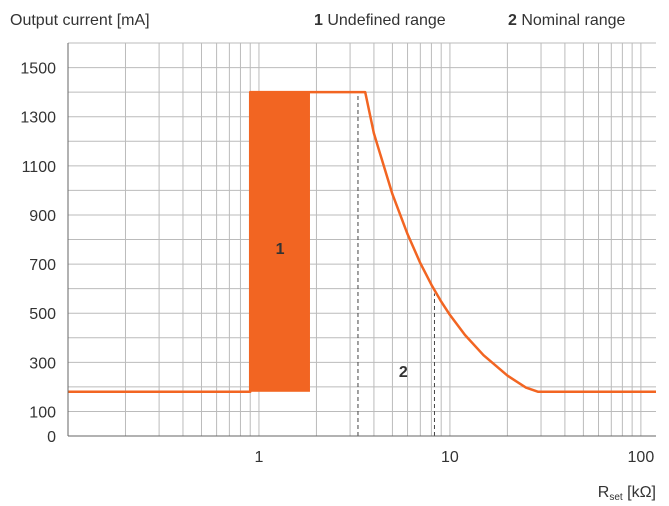 The height and width of the screenshot is (506, 669). What do you see at coordinates (42, 314) in the screenshot?
I see `y-tick-label: 500` at bounding box center [42, 314].